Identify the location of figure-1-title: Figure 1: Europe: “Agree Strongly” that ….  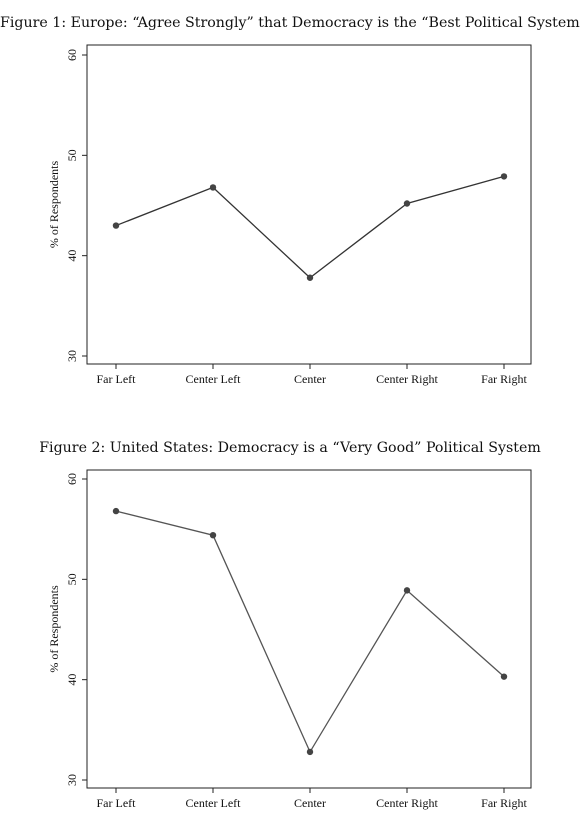
(290, 23).